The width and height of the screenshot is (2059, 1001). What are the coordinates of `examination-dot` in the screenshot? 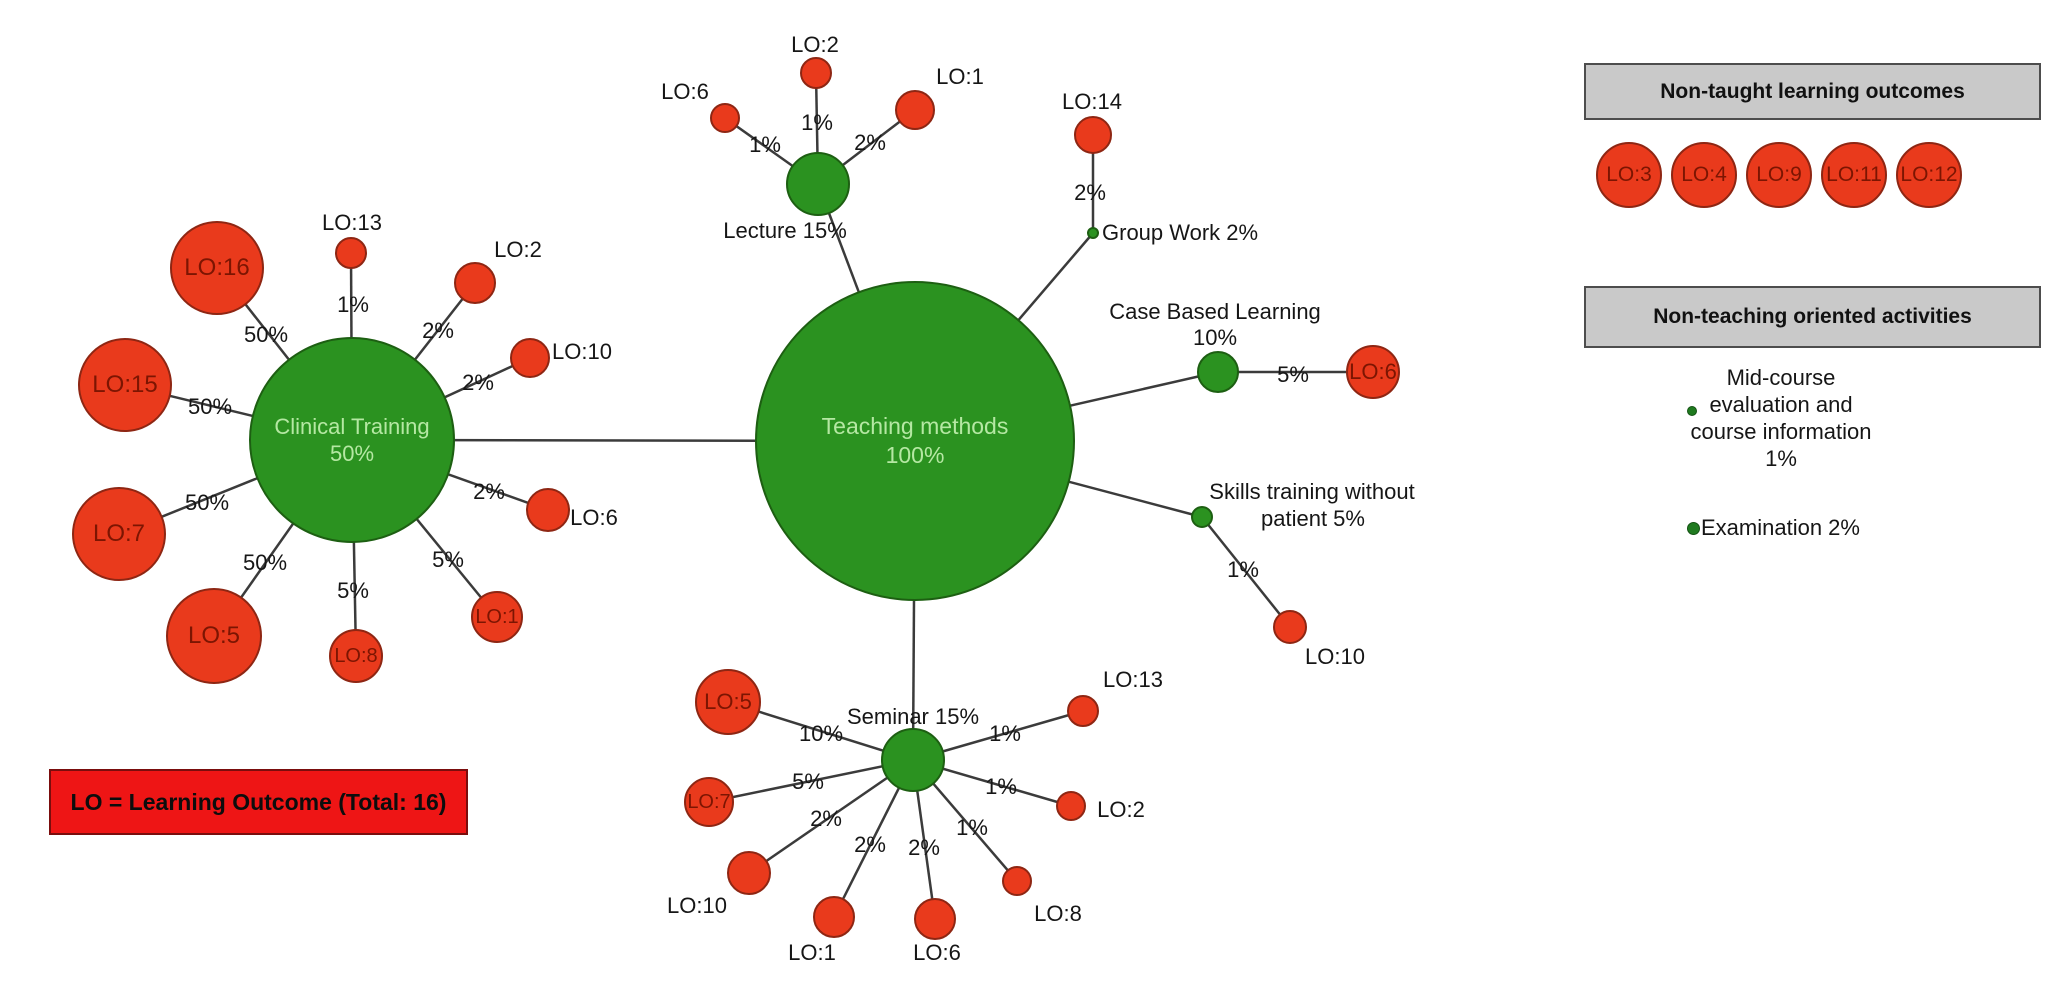 It's located at (1693, 528).